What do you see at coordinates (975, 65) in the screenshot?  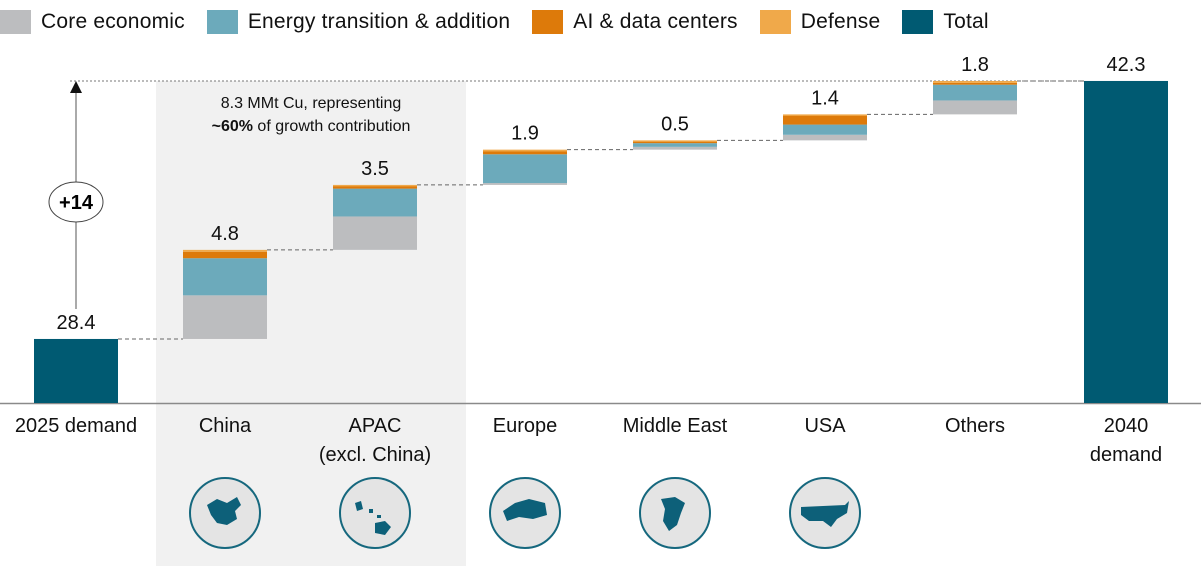 I see `data-label: 1.8` at bounding box center [975, 65].